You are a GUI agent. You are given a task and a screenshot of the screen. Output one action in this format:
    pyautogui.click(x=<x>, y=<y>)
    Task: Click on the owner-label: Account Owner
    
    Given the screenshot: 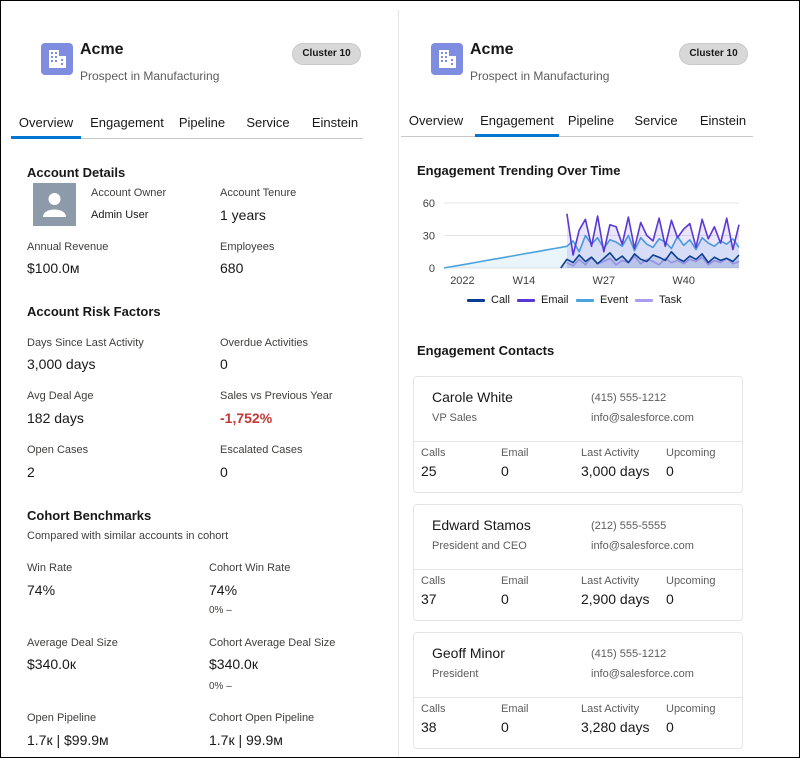 What is the action you would take?
    pyautogui.click(x=129, y=193)
    